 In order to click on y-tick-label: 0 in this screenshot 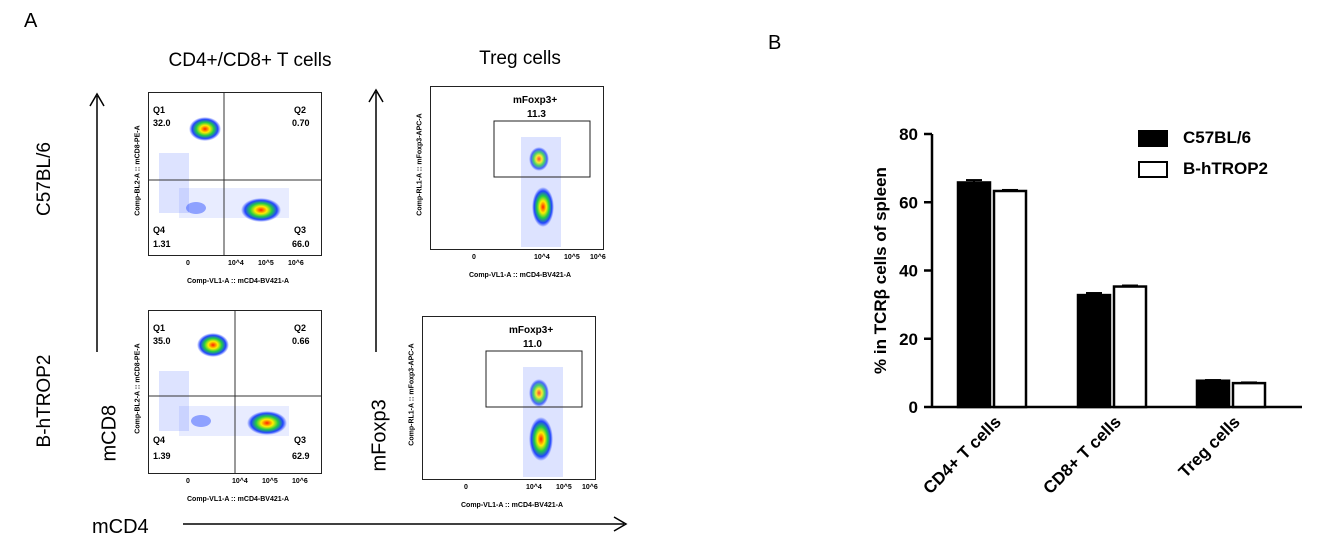, I will do `click(913, 407)`.